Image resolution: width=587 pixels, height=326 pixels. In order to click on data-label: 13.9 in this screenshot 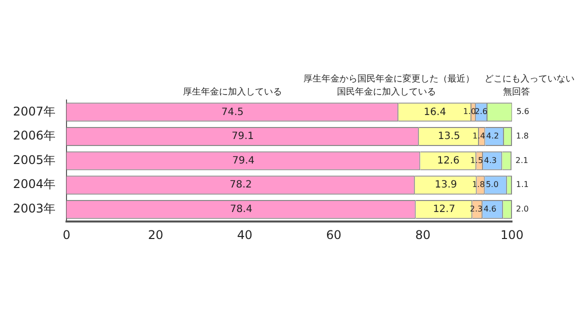, I will do `click(445, 185)`.